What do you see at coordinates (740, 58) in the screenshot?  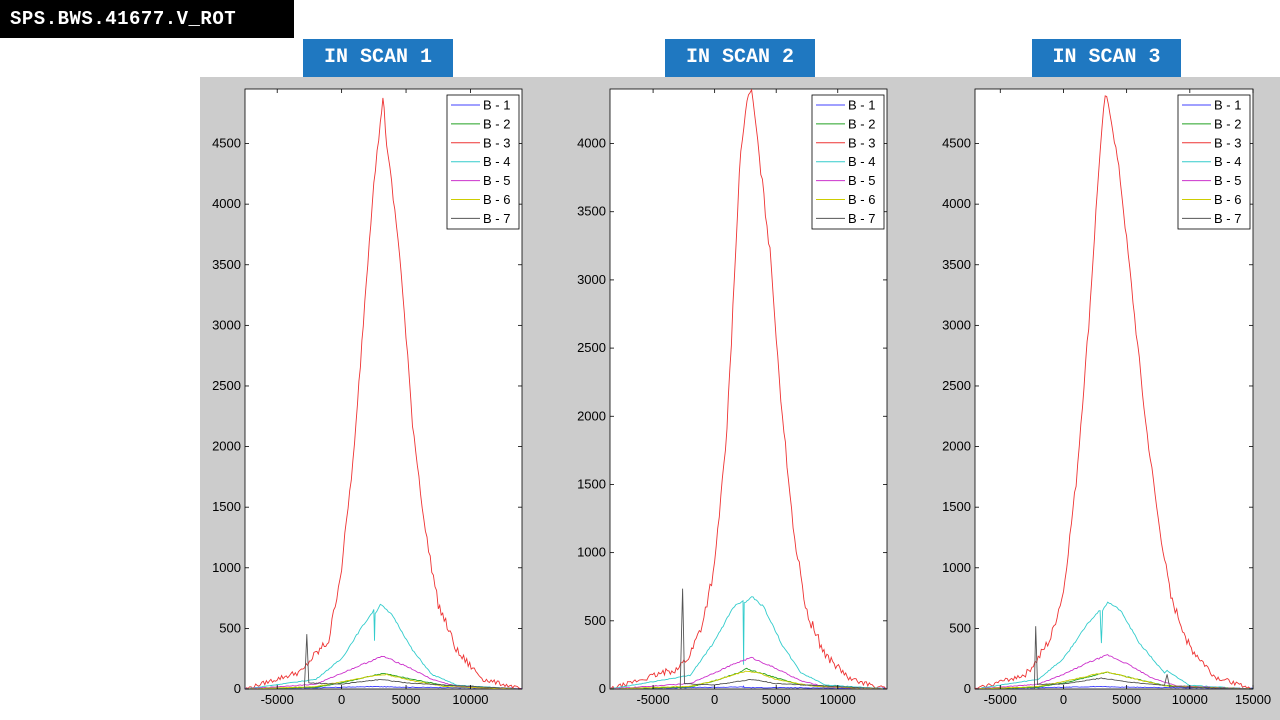 I see `scan-label-2: IN SCAN 2` at bounding box center [740, 58].